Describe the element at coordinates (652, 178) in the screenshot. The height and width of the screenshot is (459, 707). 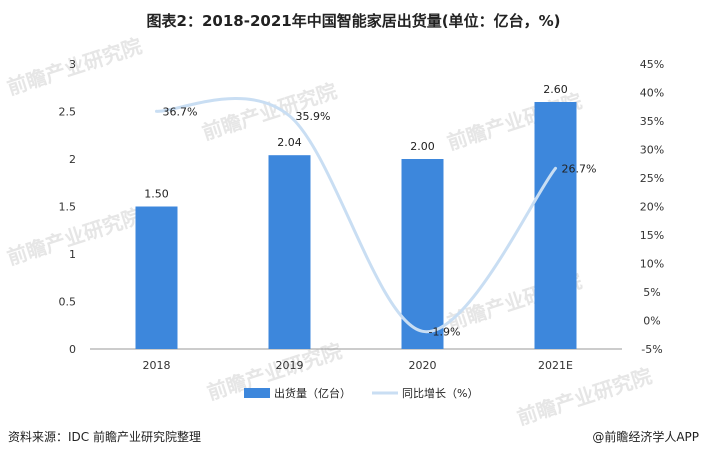
I see `right-axis-tick: 25%` at that location.